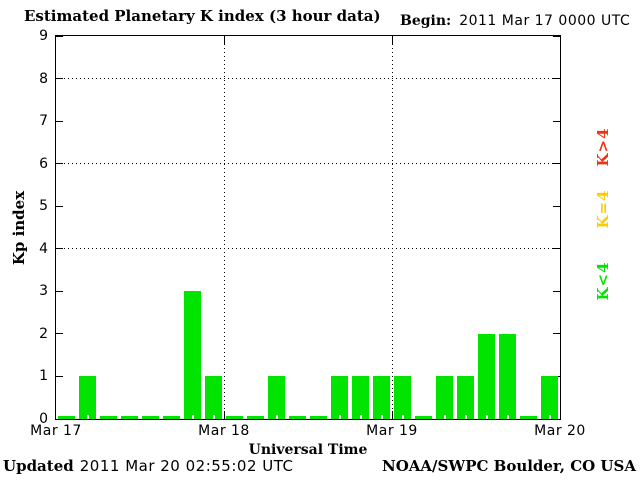 The image size is (640, 480). I want to click on y-tick-label: 8, so click(43, 78).